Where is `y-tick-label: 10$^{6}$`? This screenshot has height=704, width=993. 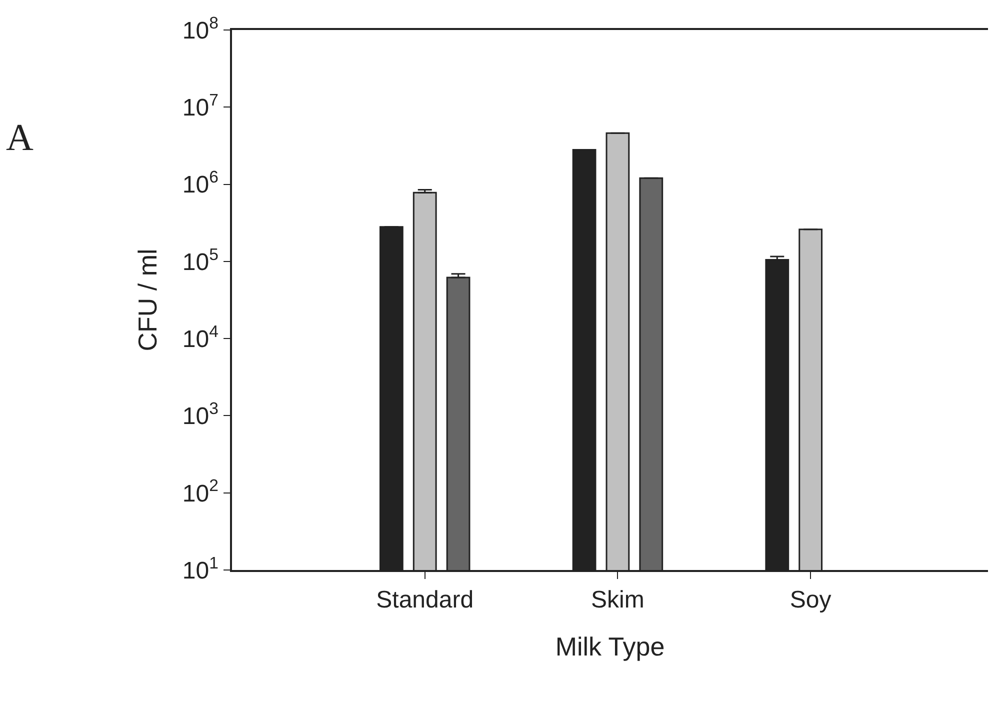 y-tick-label: 10$^{6}$ is located at coordinates (200, 183).